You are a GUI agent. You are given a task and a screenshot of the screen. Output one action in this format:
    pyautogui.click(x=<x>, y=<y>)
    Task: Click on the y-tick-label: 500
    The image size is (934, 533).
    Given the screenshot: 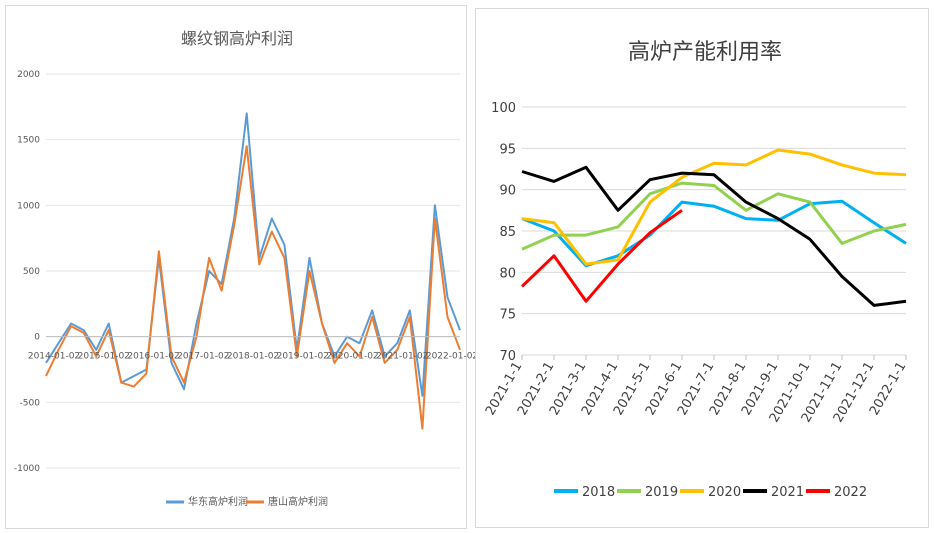 What is the action you would take?
    pyautogui.click(x=31, y=272)
    